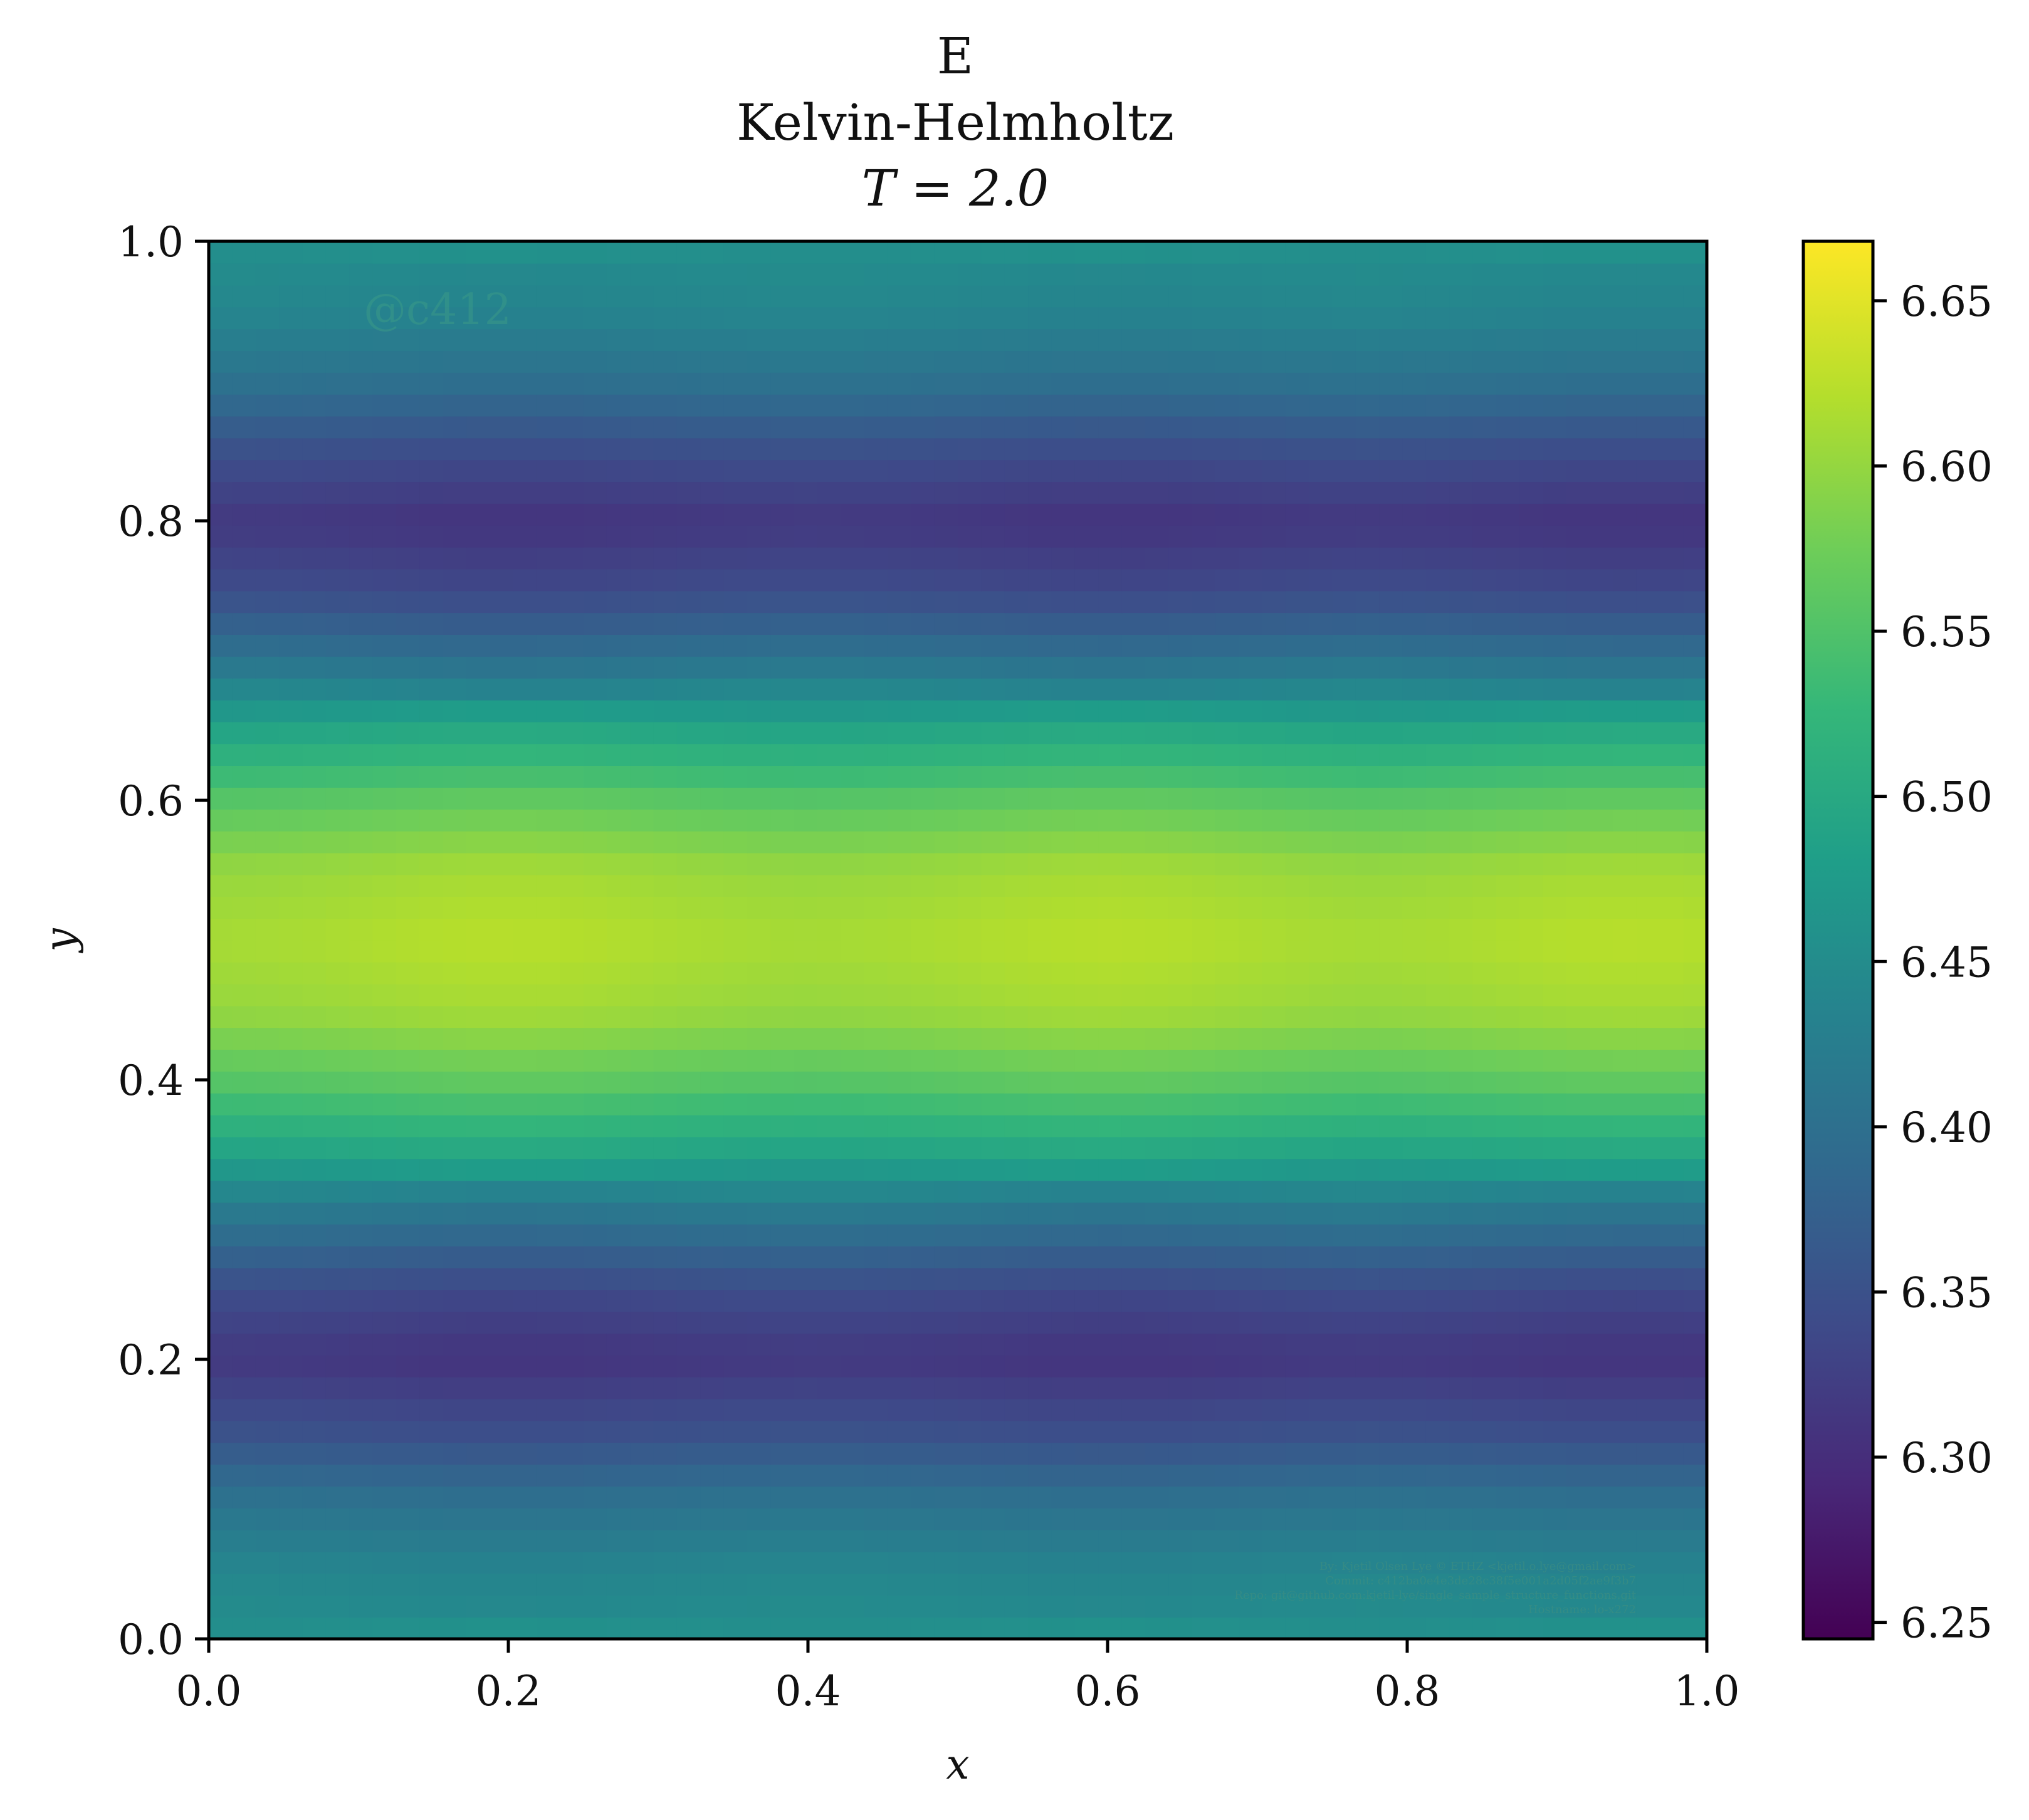 The height and width of the screenshot is (1820, 2029). What do you see at coordinates (1947, 1292) in the screenshot?
I see `colorbar-tick-label: 6.35` at bounding box center [1947, 1292].